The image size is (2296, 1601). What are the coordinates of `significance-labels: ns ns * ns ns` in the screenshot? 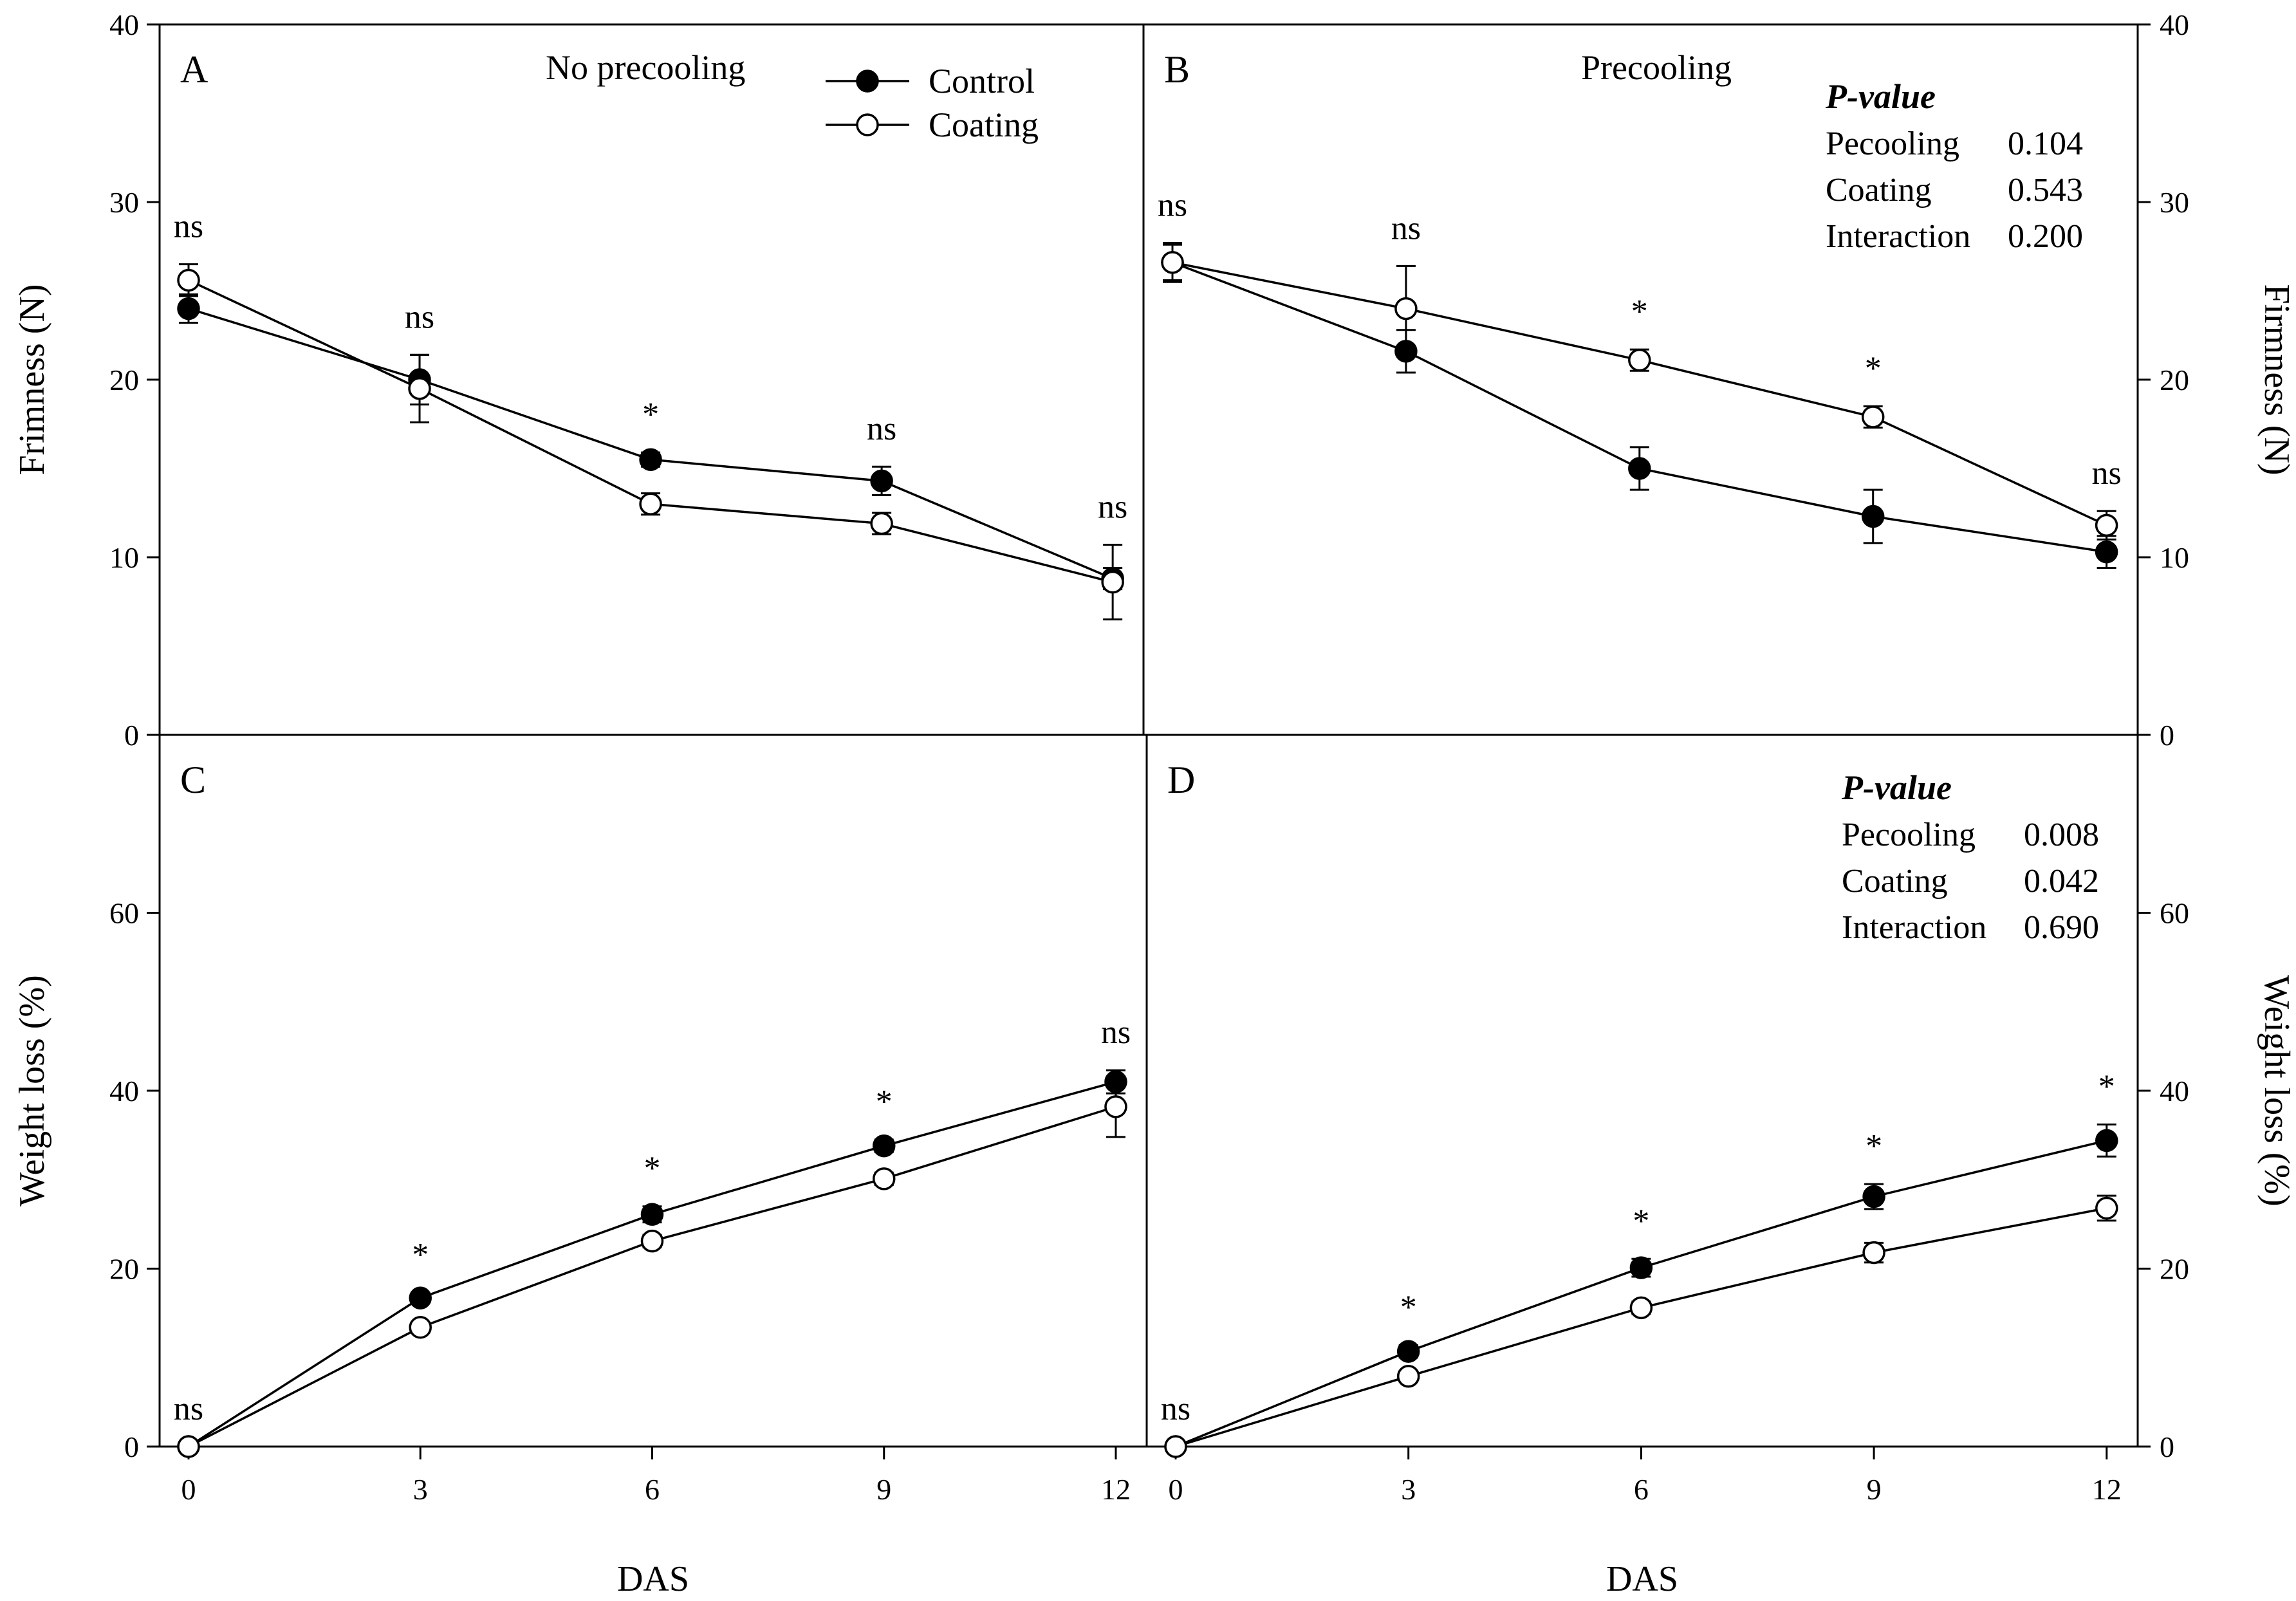 It's located at (650, 367).